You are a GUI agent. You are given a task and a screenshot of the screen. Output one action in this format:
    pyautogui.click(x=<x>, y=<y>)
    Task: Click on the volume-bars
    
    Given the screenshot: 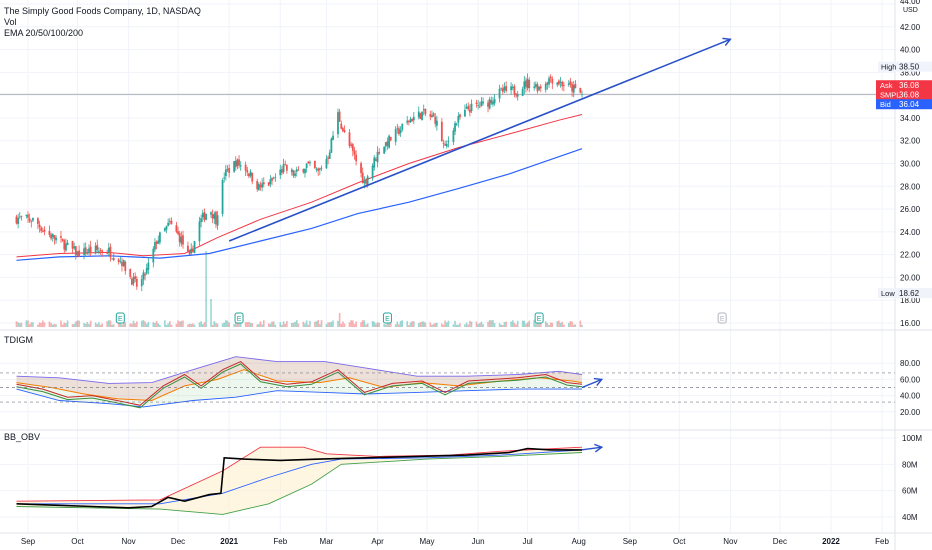 What is the action you would take?
    pyautogui.click(x=299, y=289)
    